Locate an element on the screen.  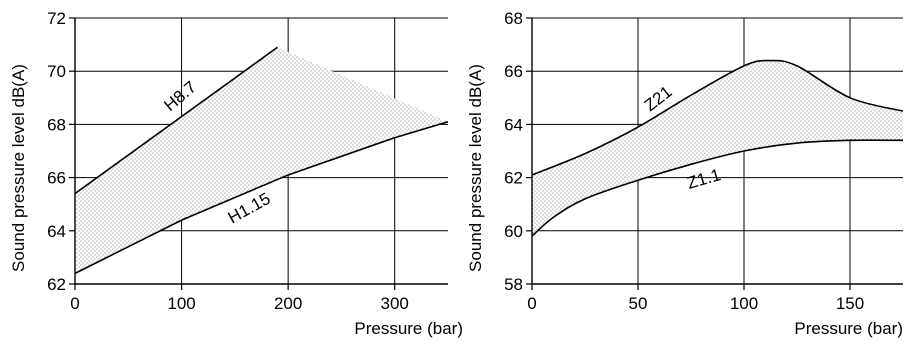
y-tick-label: 60 is located at coordinates (513, 231).